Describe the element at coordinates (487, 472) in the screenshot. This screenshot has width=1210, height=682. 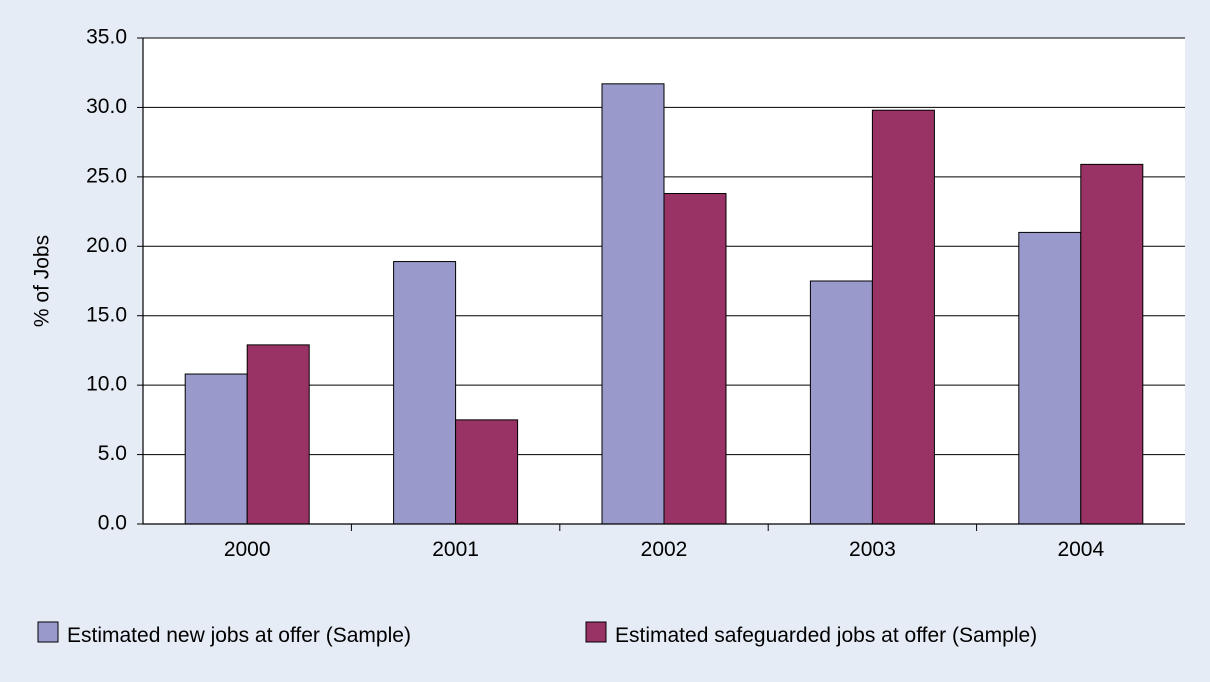
I see `bar-safeguarded-jobs-2001` at that location.